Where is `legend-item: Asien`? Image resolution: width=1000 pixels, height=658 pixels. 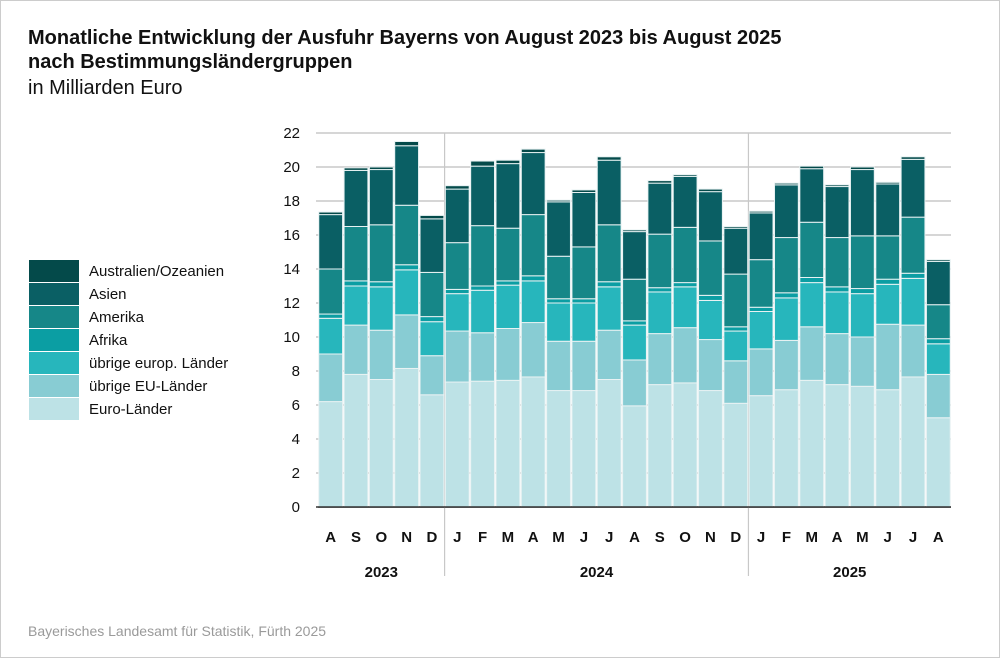
legend-item: Asien is located at coordinates (128, 294).